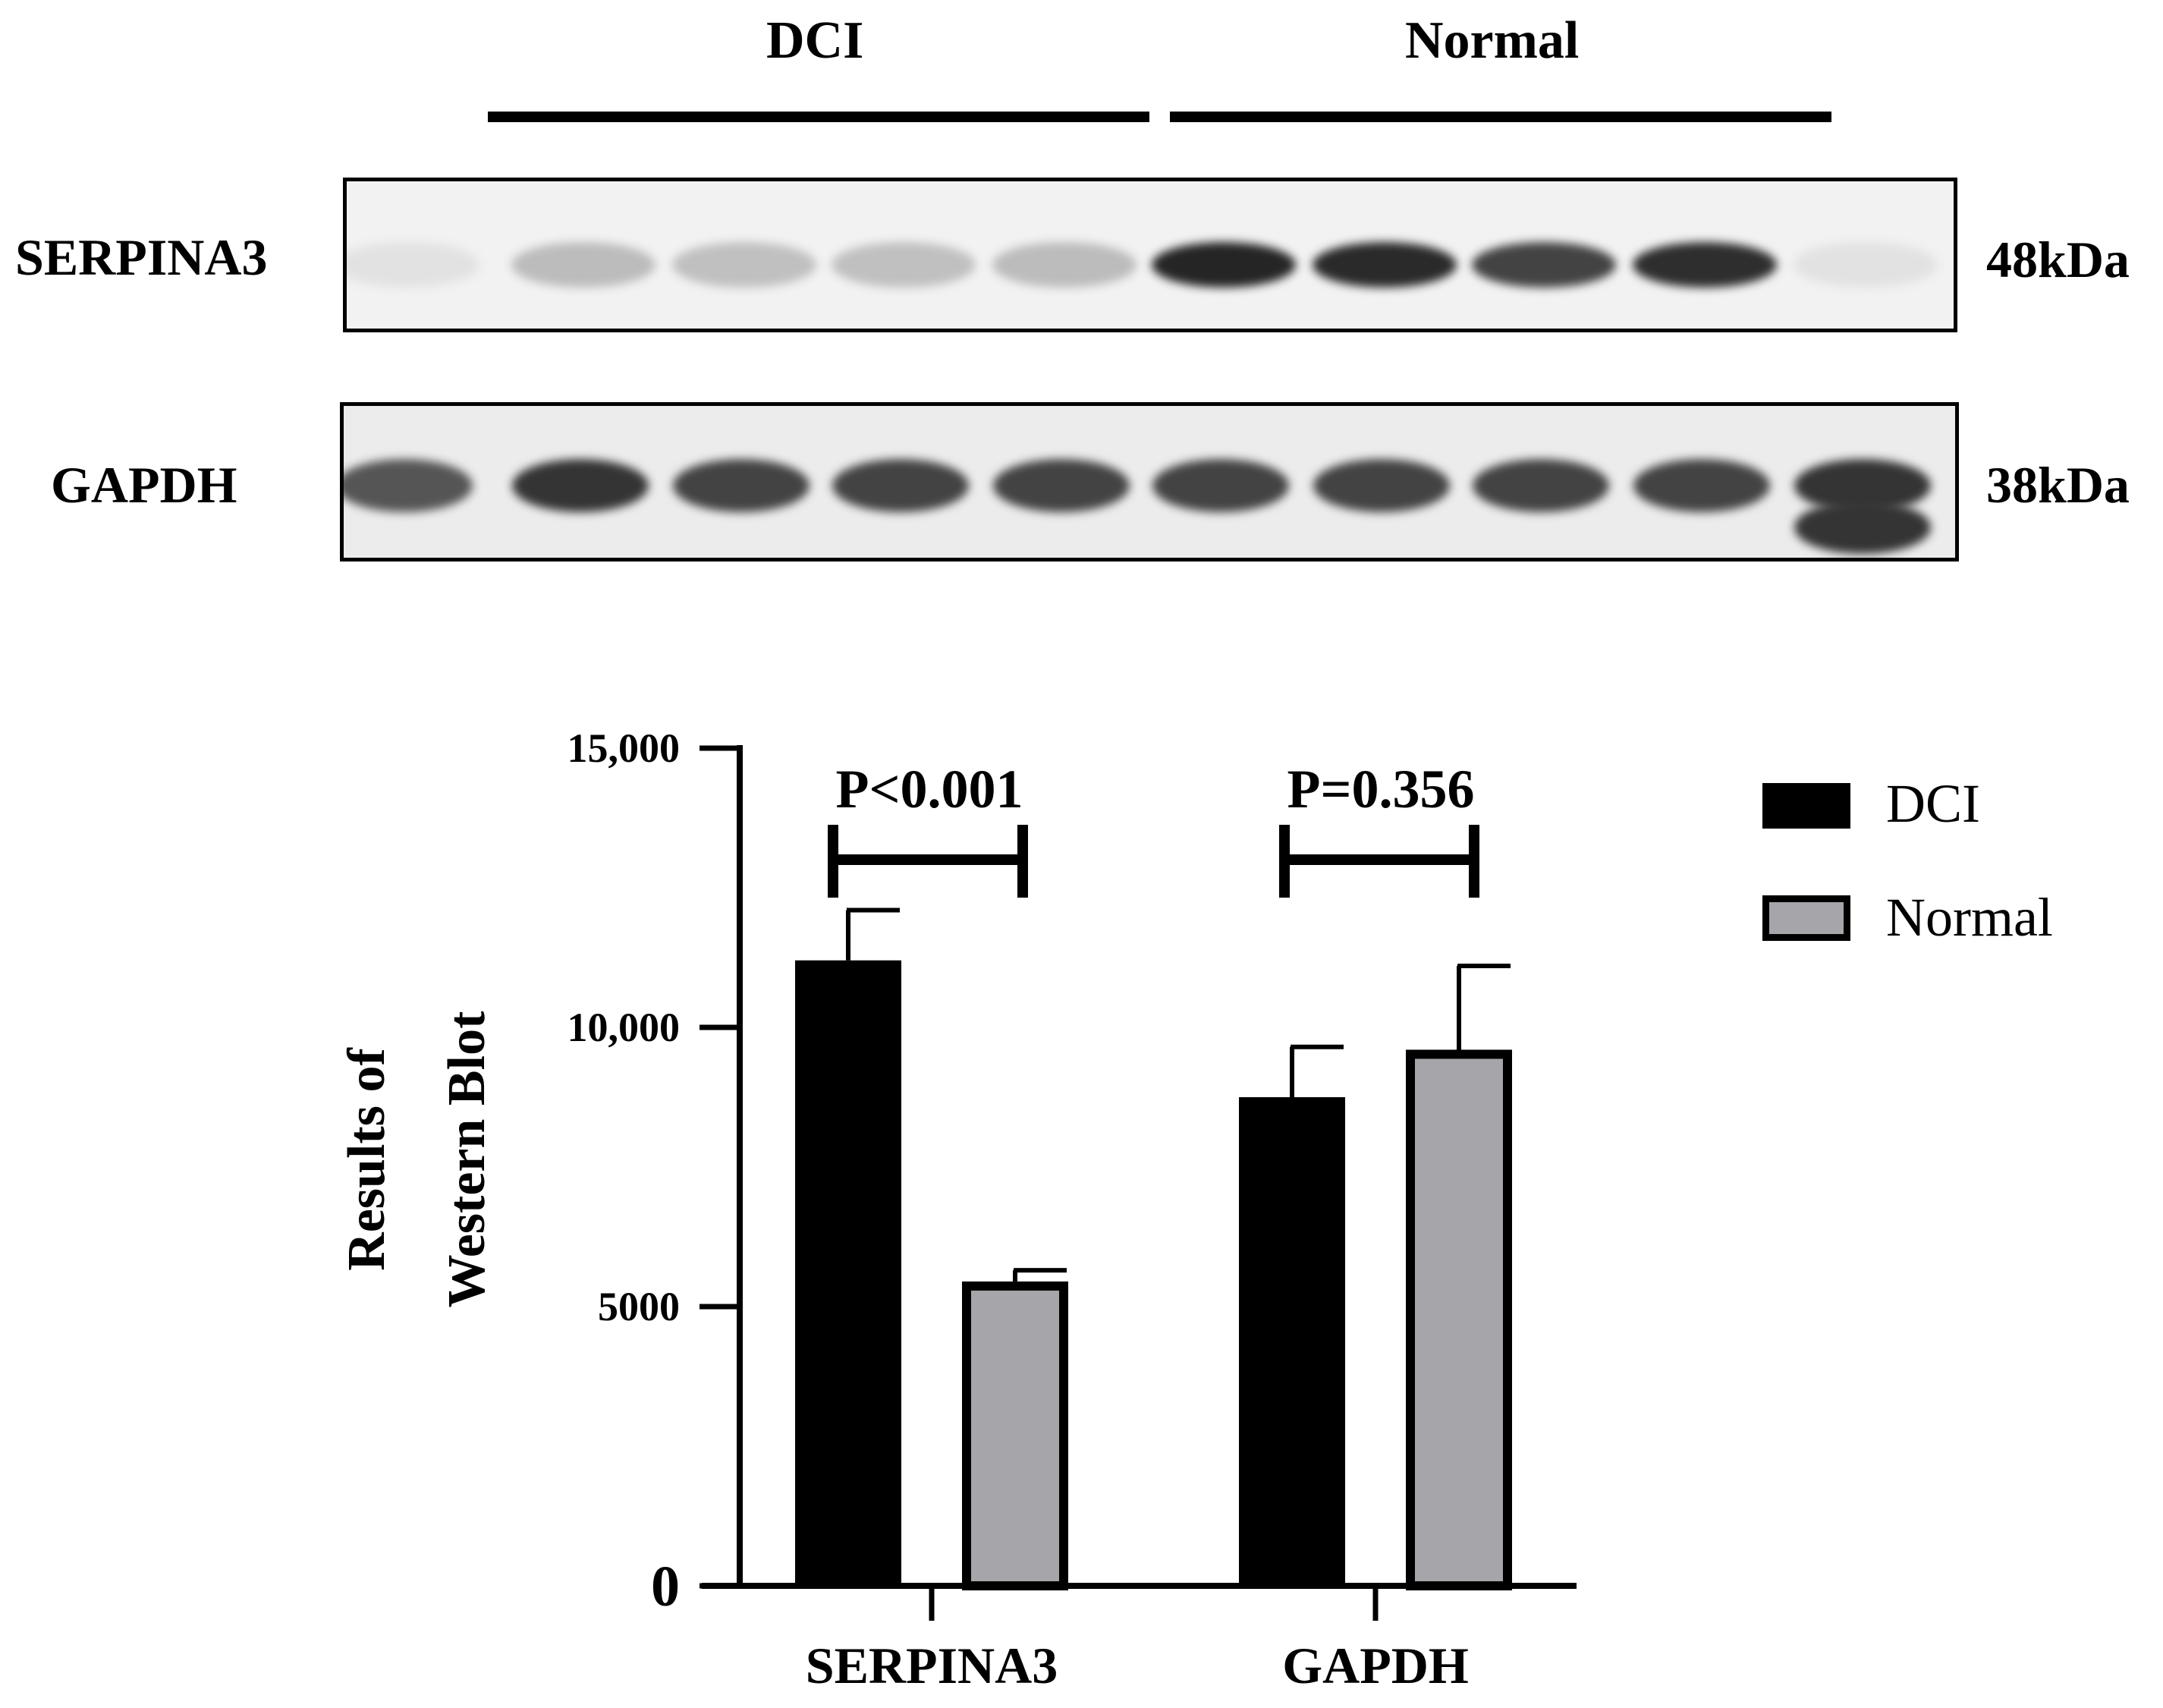 The width and height of the screenshot is (2163, 1708). I want to click on p-value-label: P=0.356, so click(1380, 789).